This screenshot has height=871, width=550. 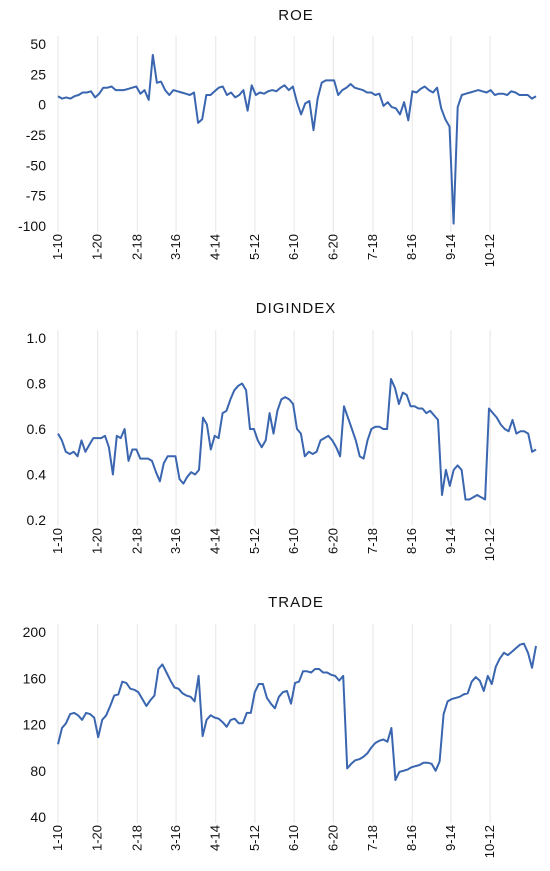 I want to click on y-tick-label: 40, so click(x=38, y=817).